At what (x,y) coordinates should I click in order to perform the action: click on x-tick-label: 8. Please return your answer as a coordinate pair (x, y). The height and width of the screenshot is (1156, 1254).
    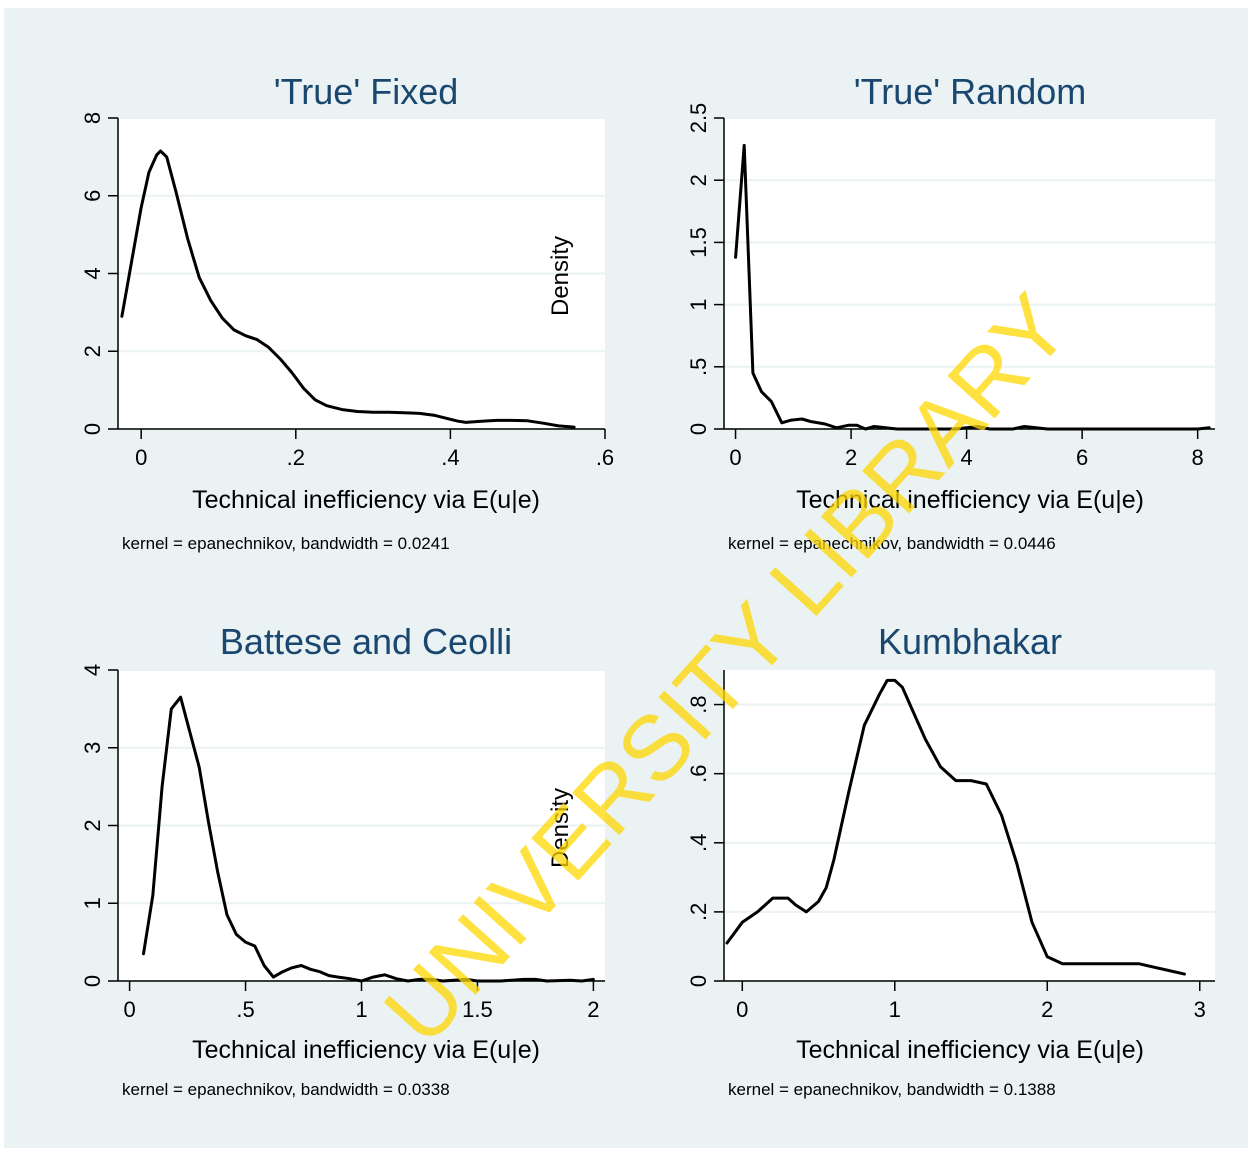
    Looking at the image, I should click on (1198, 457).